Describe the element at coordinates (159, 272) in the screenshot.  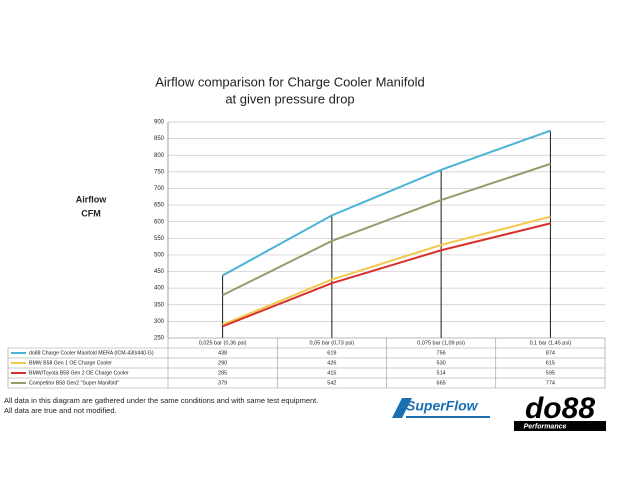
I see `y-tick-label: 450` at that location.